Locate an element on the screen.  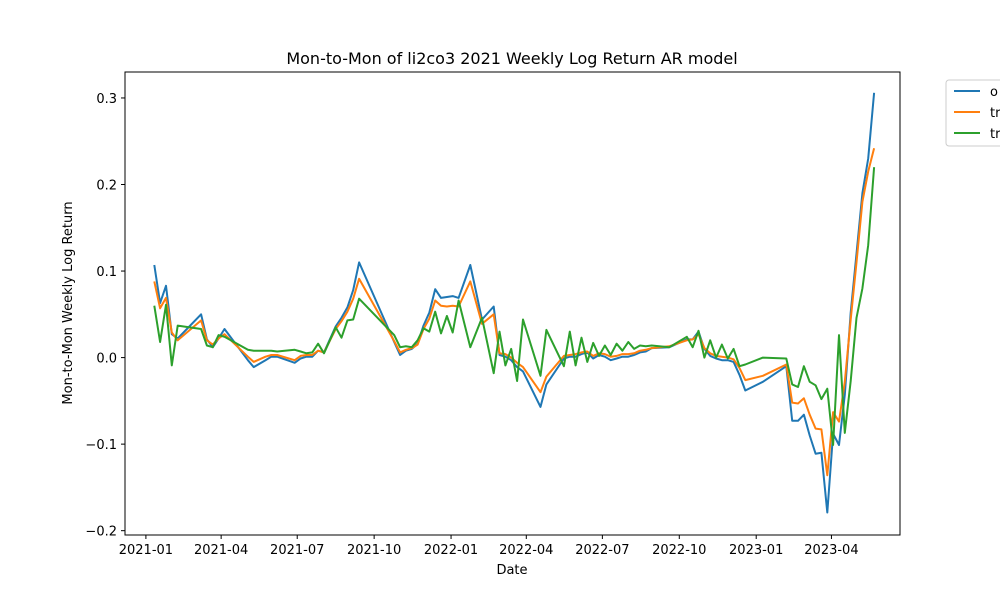
x-tick-label: 2022-07 is located at coordinates (602, 550).